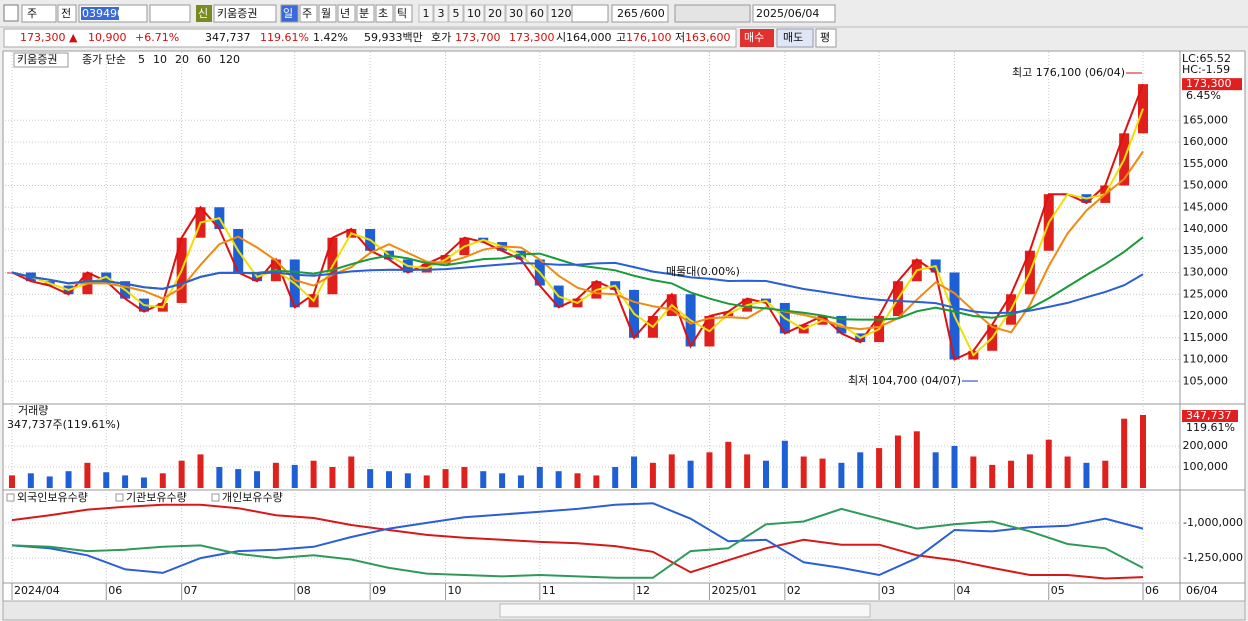  I want to click on amount: 59,933백만, so click(393, 37).